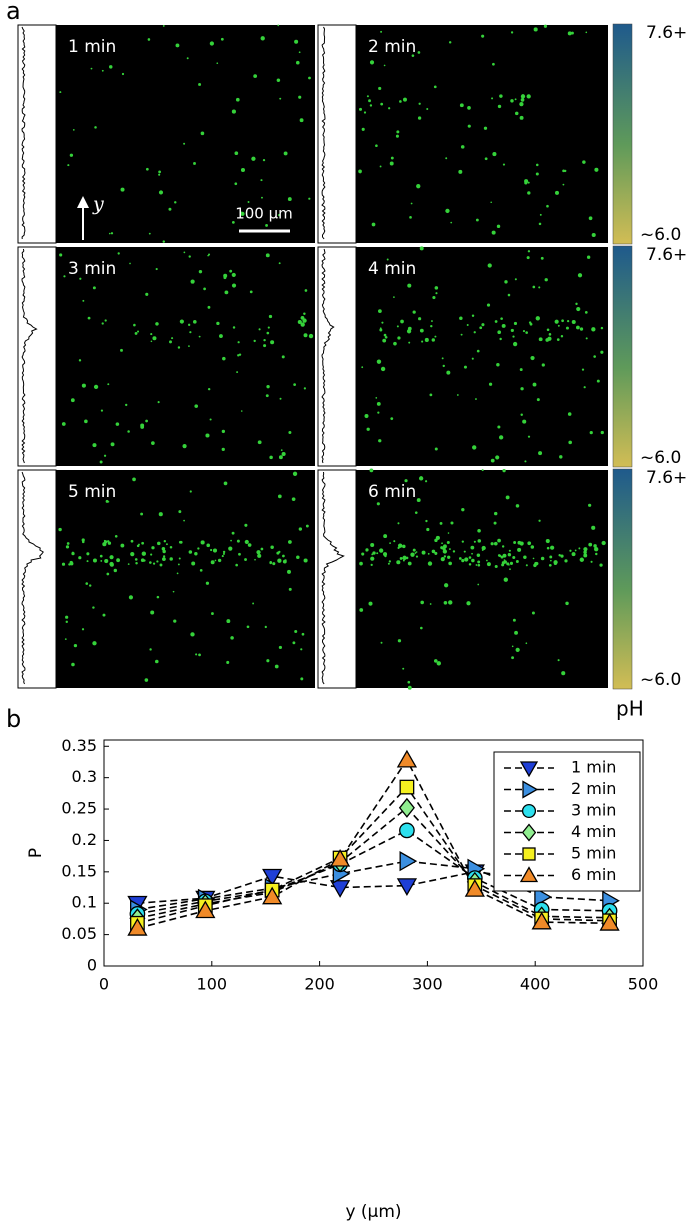 The height and width of the screenshot is (1225, 697). Describe the element at coordinates (474, 888) in the screenshot. I see `marker` at that location.